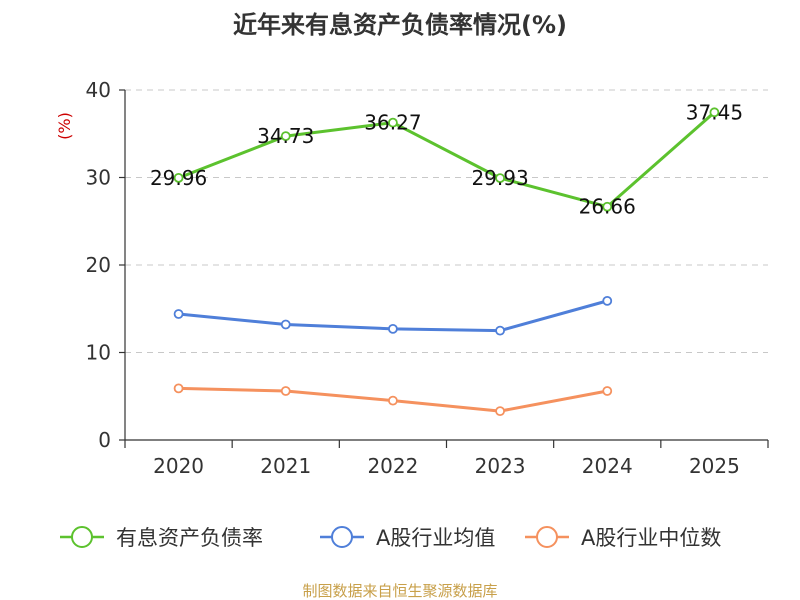 The width and height of the screenshot is (800, 600). I want to click on data-label: 36.27, so click(392, 123).